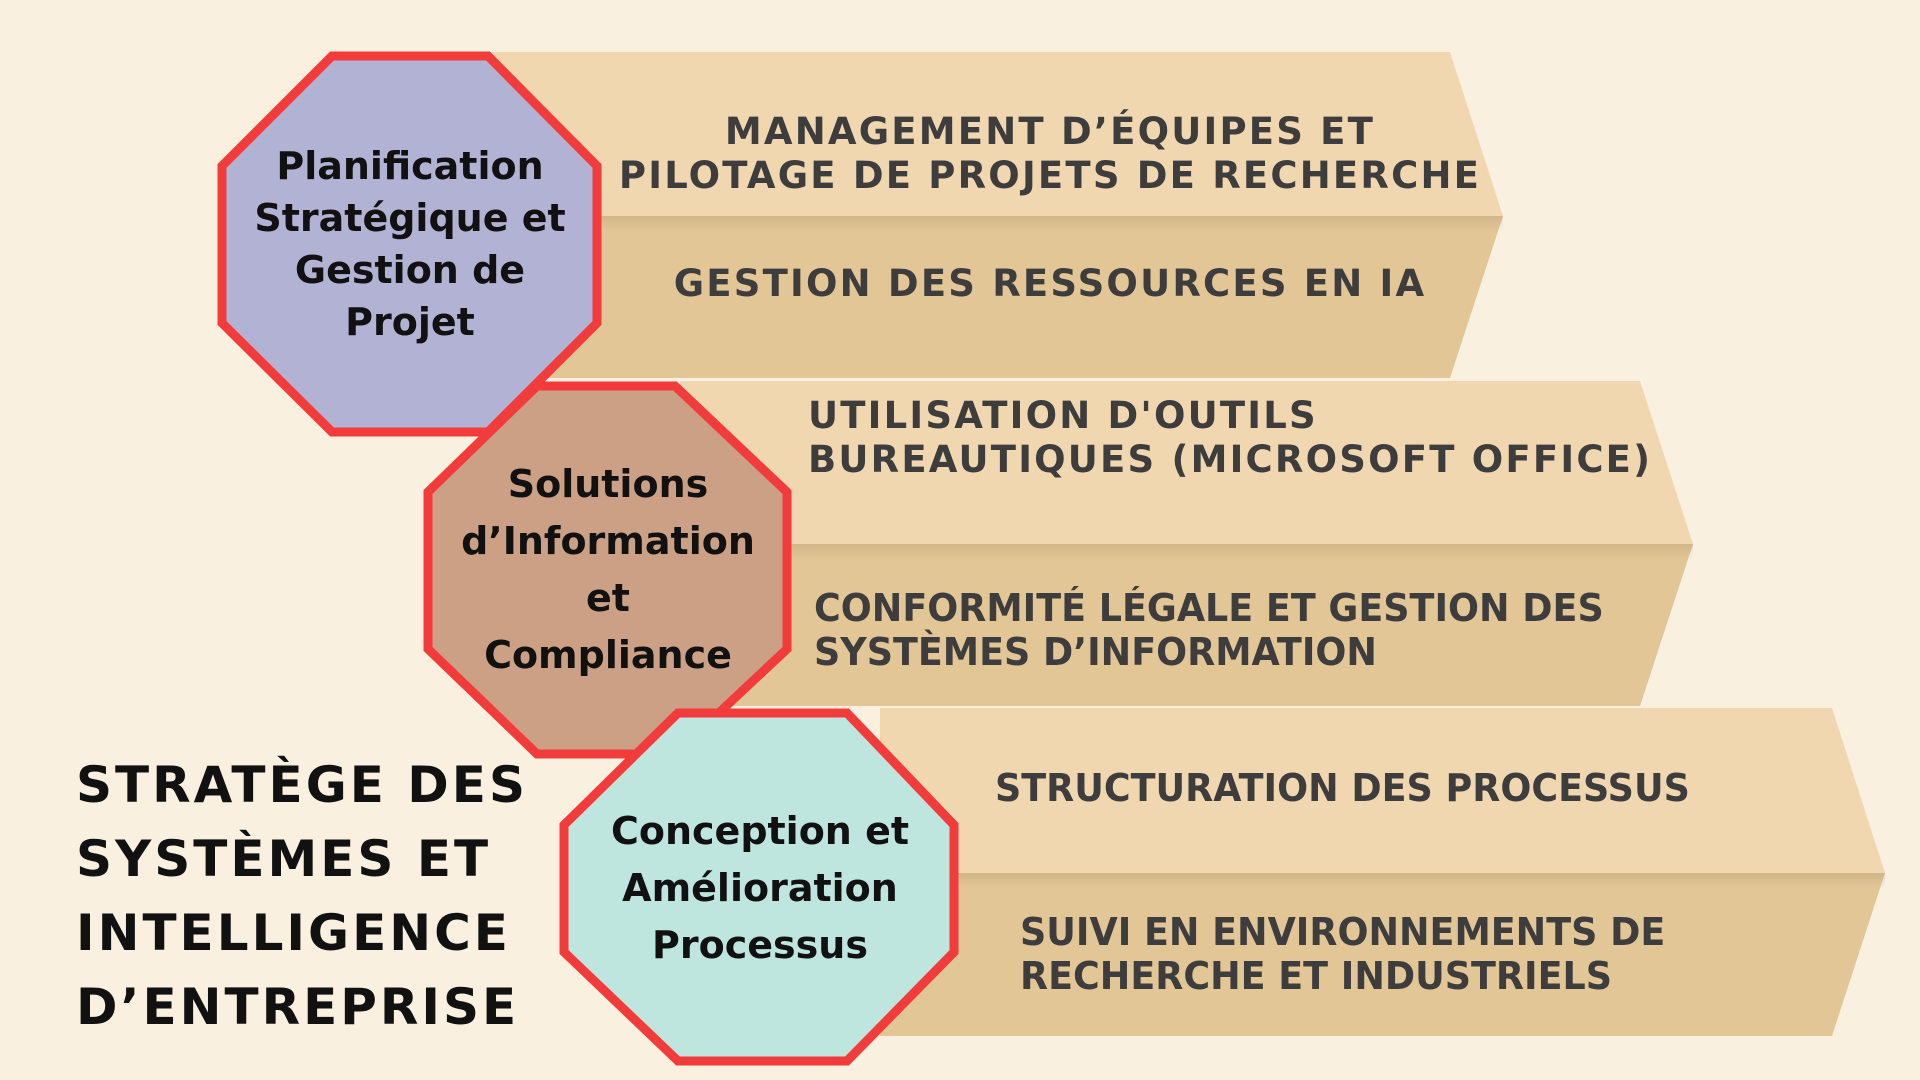 The height and width of the screenshot is (1080, 1920). I want to click on arrow-1-top-band, so click(996, 134).